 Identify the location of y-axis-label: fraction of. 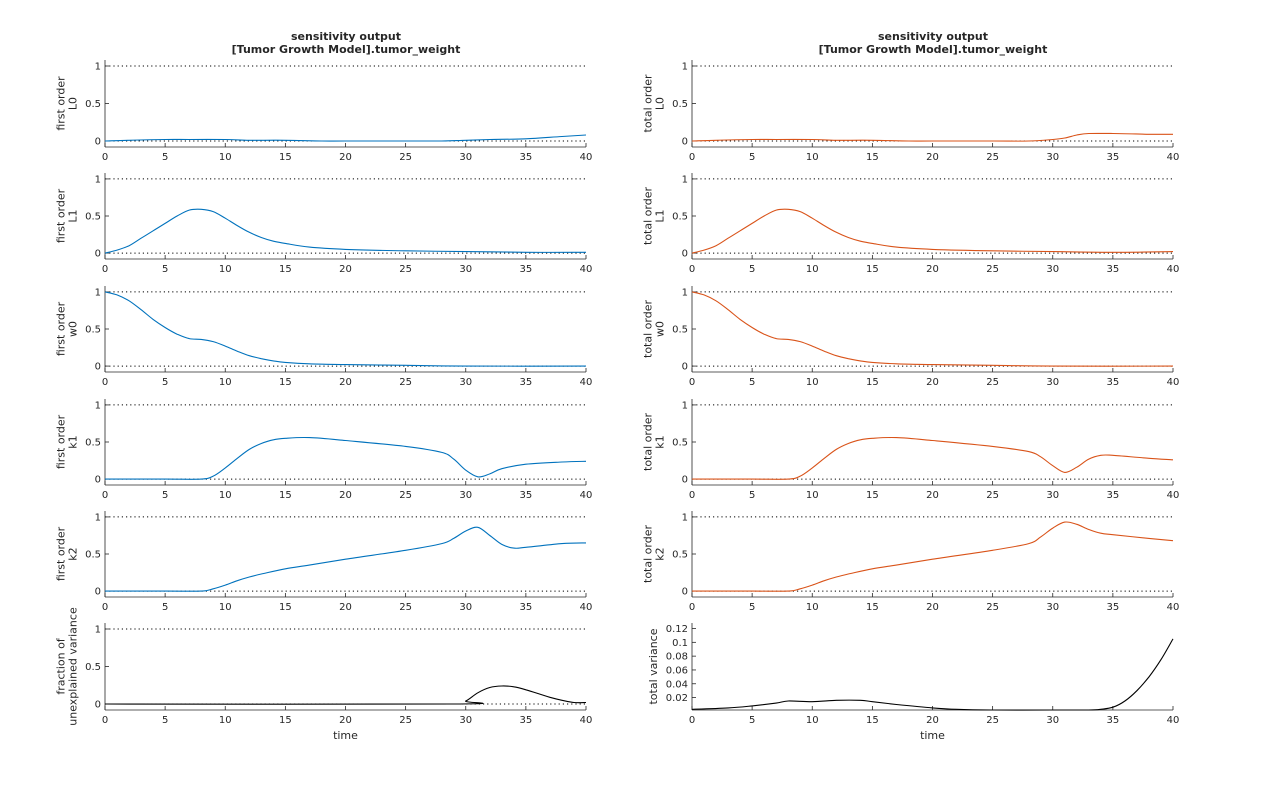
(60, 665).